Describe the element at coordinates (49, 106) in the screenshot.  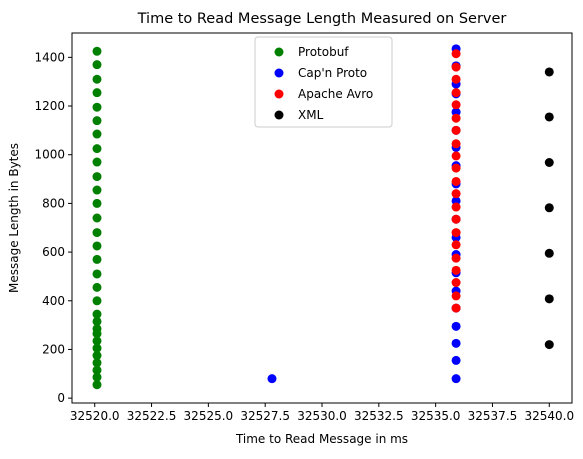
I see `y-tick-label: 1200` at that location.